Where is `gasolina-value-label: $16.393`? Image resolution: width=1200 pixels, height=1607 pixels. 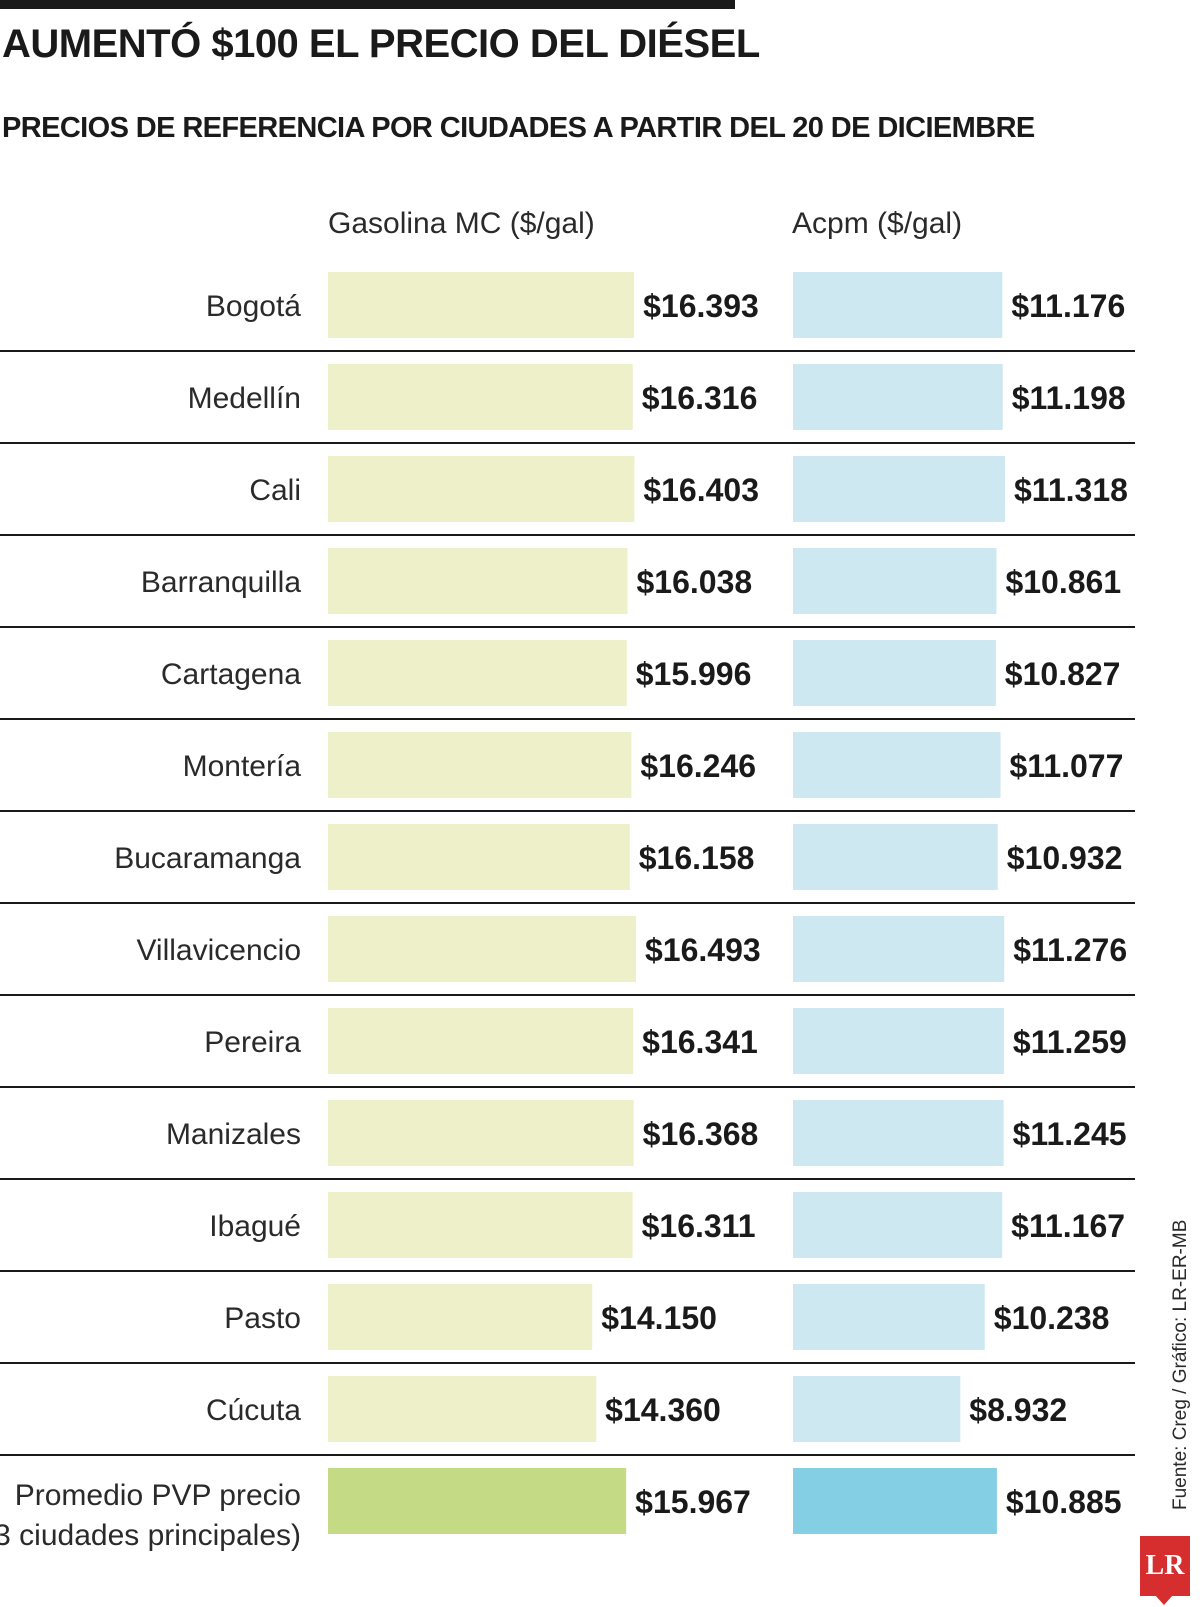 gasolina-value-label: $16.393 is located at coordinates (701, 306).